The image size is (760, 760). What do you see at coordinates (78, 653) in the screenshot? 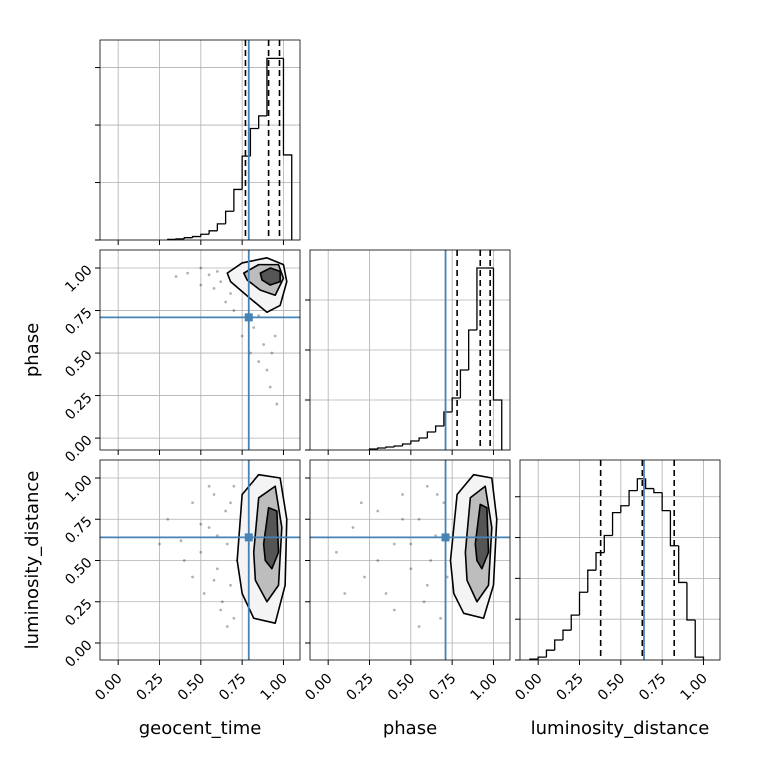
I see `y-tick-label: 0.00` at bounding box center [78, 653].